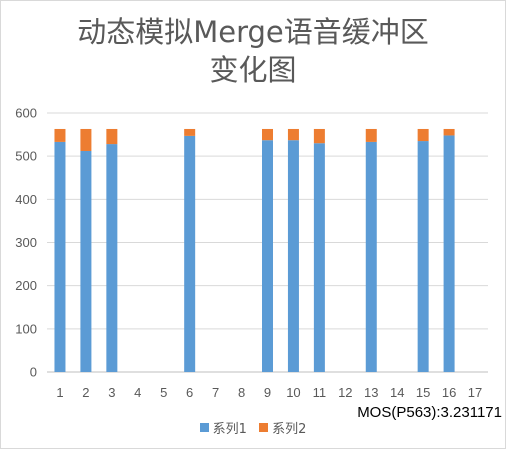  What do you see at coordinates (320, 392) in the screenshot?
I see `x-tick-label: 11` at bounding box center [320, 392].